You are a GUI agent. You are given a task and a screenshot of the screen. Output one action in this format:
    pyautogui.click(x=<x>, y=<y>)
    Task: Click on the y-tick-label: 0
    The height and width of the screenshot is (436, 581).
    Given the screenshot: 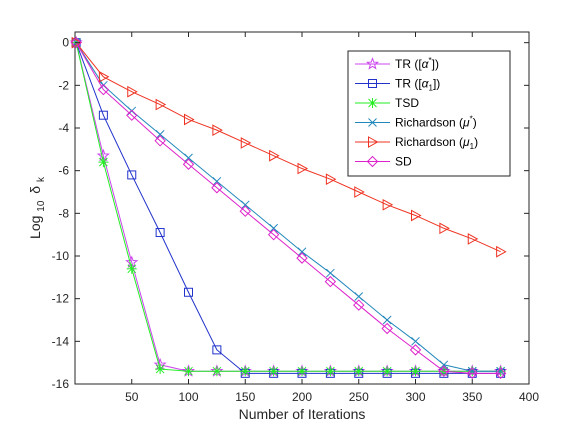 What is the action you would take?
    pyautogui.click(x=65, y=43)
    